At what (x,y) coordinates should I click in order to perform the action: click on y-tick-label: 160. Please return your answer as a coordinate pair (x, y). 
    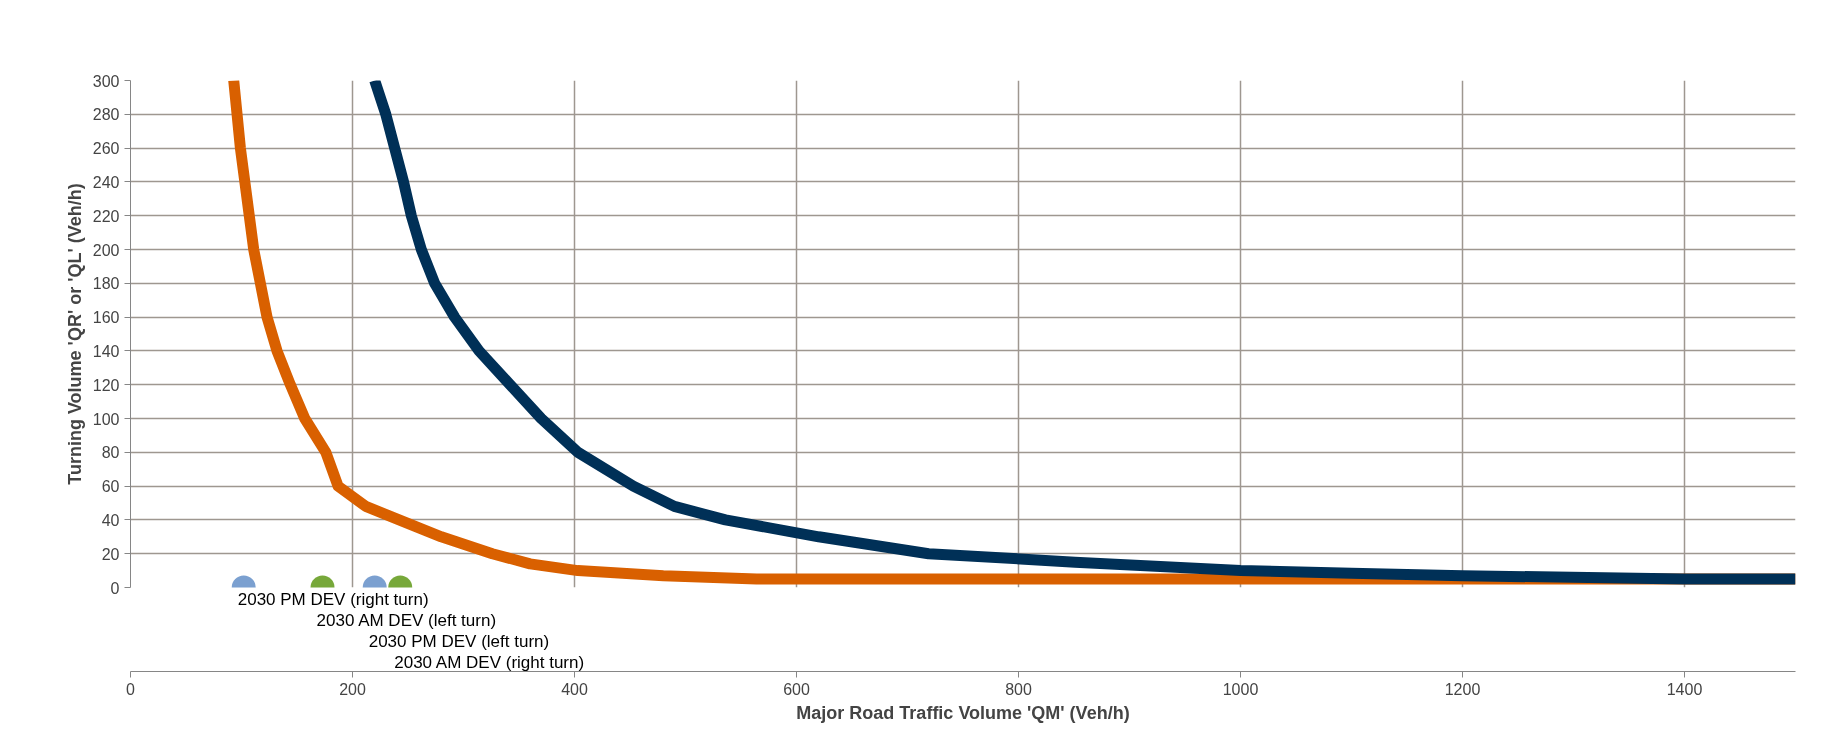
    Looking at the image, I should click on (106, 318).